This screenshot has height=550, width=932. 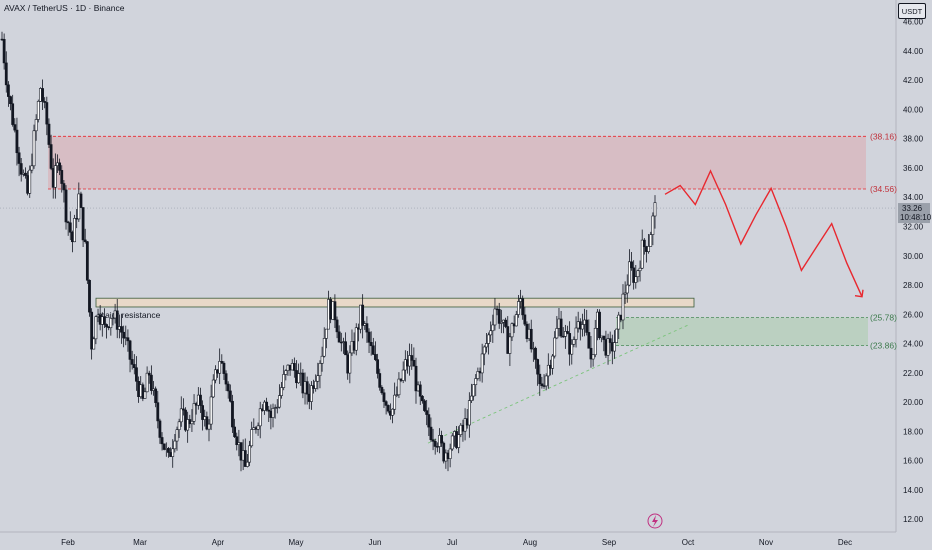 What do you see at coordinates (395, 302) in the screenshot?
I see `major-resistance-box` at bounding box center [395, 302].